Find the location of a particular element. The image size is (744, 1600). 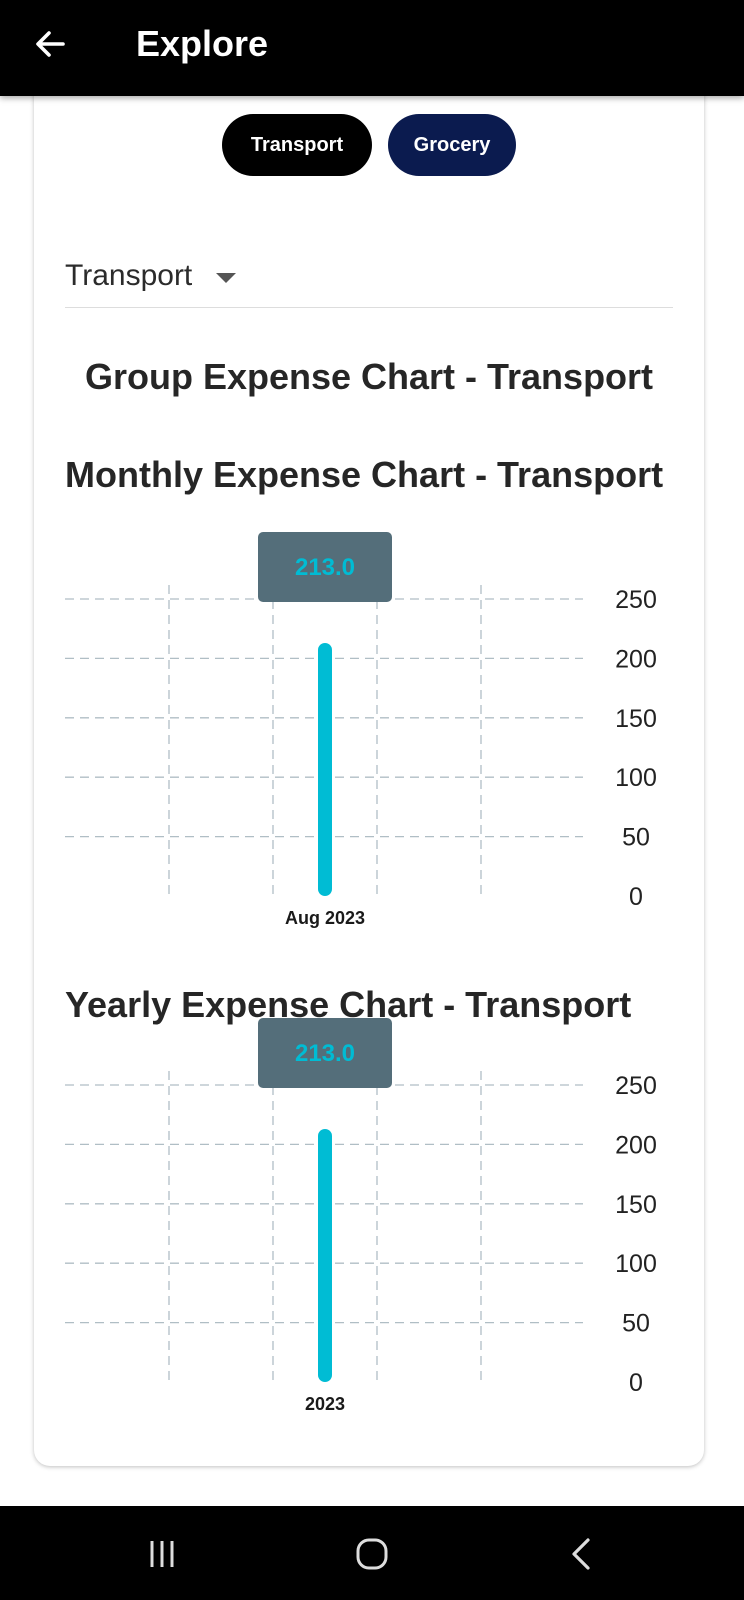

chip-grocery: Grocery is located at coordinates (452, 145).